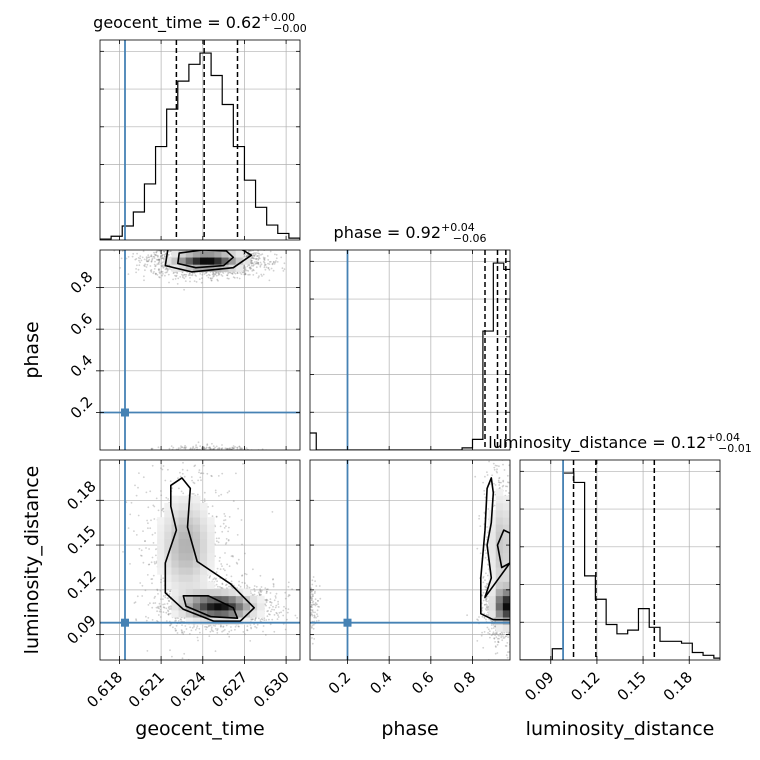  I want to click on y-tick-label: 0.18, so click(81, 495).